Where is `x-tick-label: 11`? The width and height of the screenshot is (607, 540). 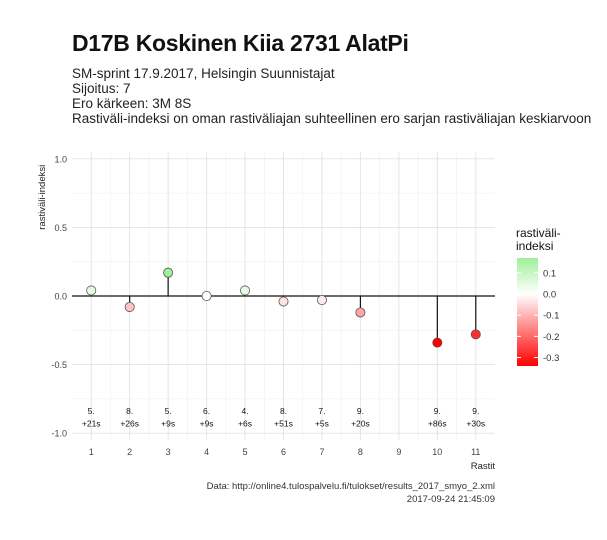
x-tick-label: 11 is located at coordinates (475, 452).